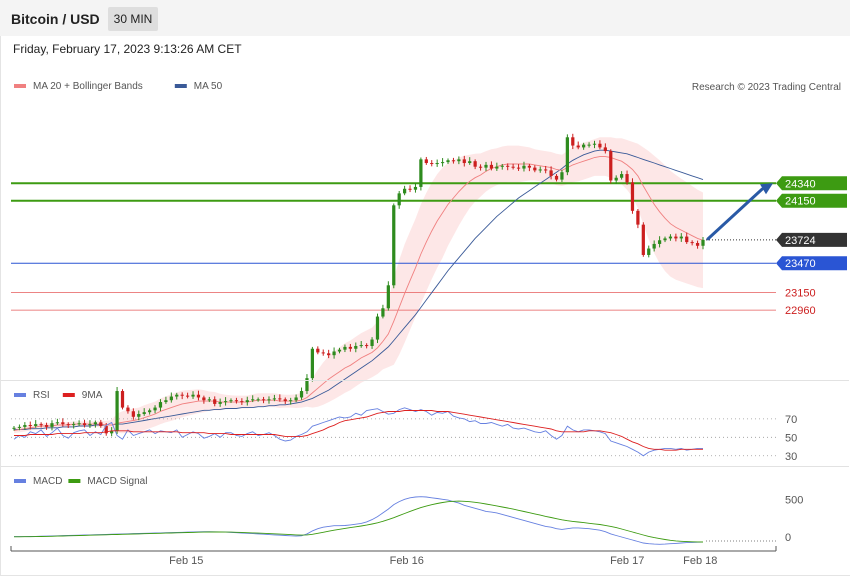 This screenshot has height=576, width=850. What do you see at coordinates (393, 549) in the screenshot?
I see `x-axis-line` at bounding box center [393, 549].